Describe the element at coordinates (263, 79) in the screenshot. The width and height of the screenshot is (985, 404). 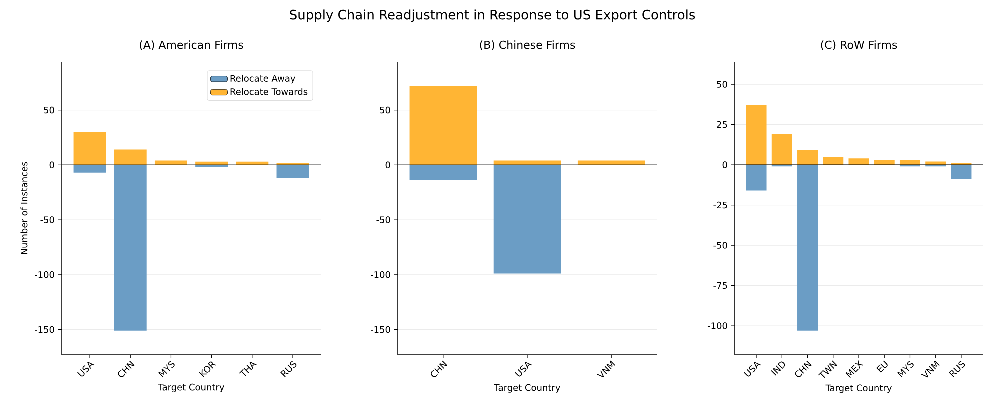
I see `legend-label: Relocate Away` at that location.